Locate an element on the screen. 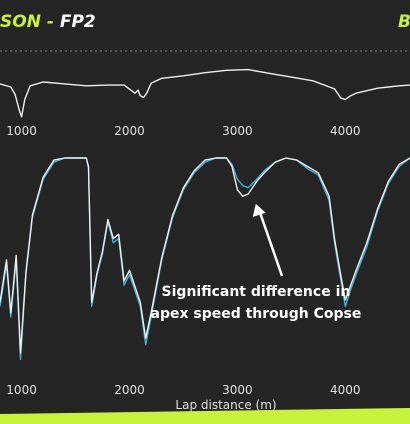 The height and width of the screenshot is (424, 410). speed-x-tick-label: 3000 is located at coordinates (237, 390).